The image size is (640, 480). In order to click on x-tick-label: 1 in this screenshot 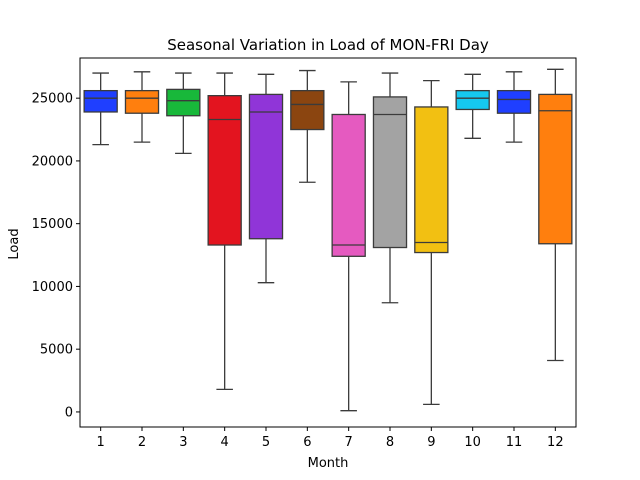, I will do `click(101, 442)`.